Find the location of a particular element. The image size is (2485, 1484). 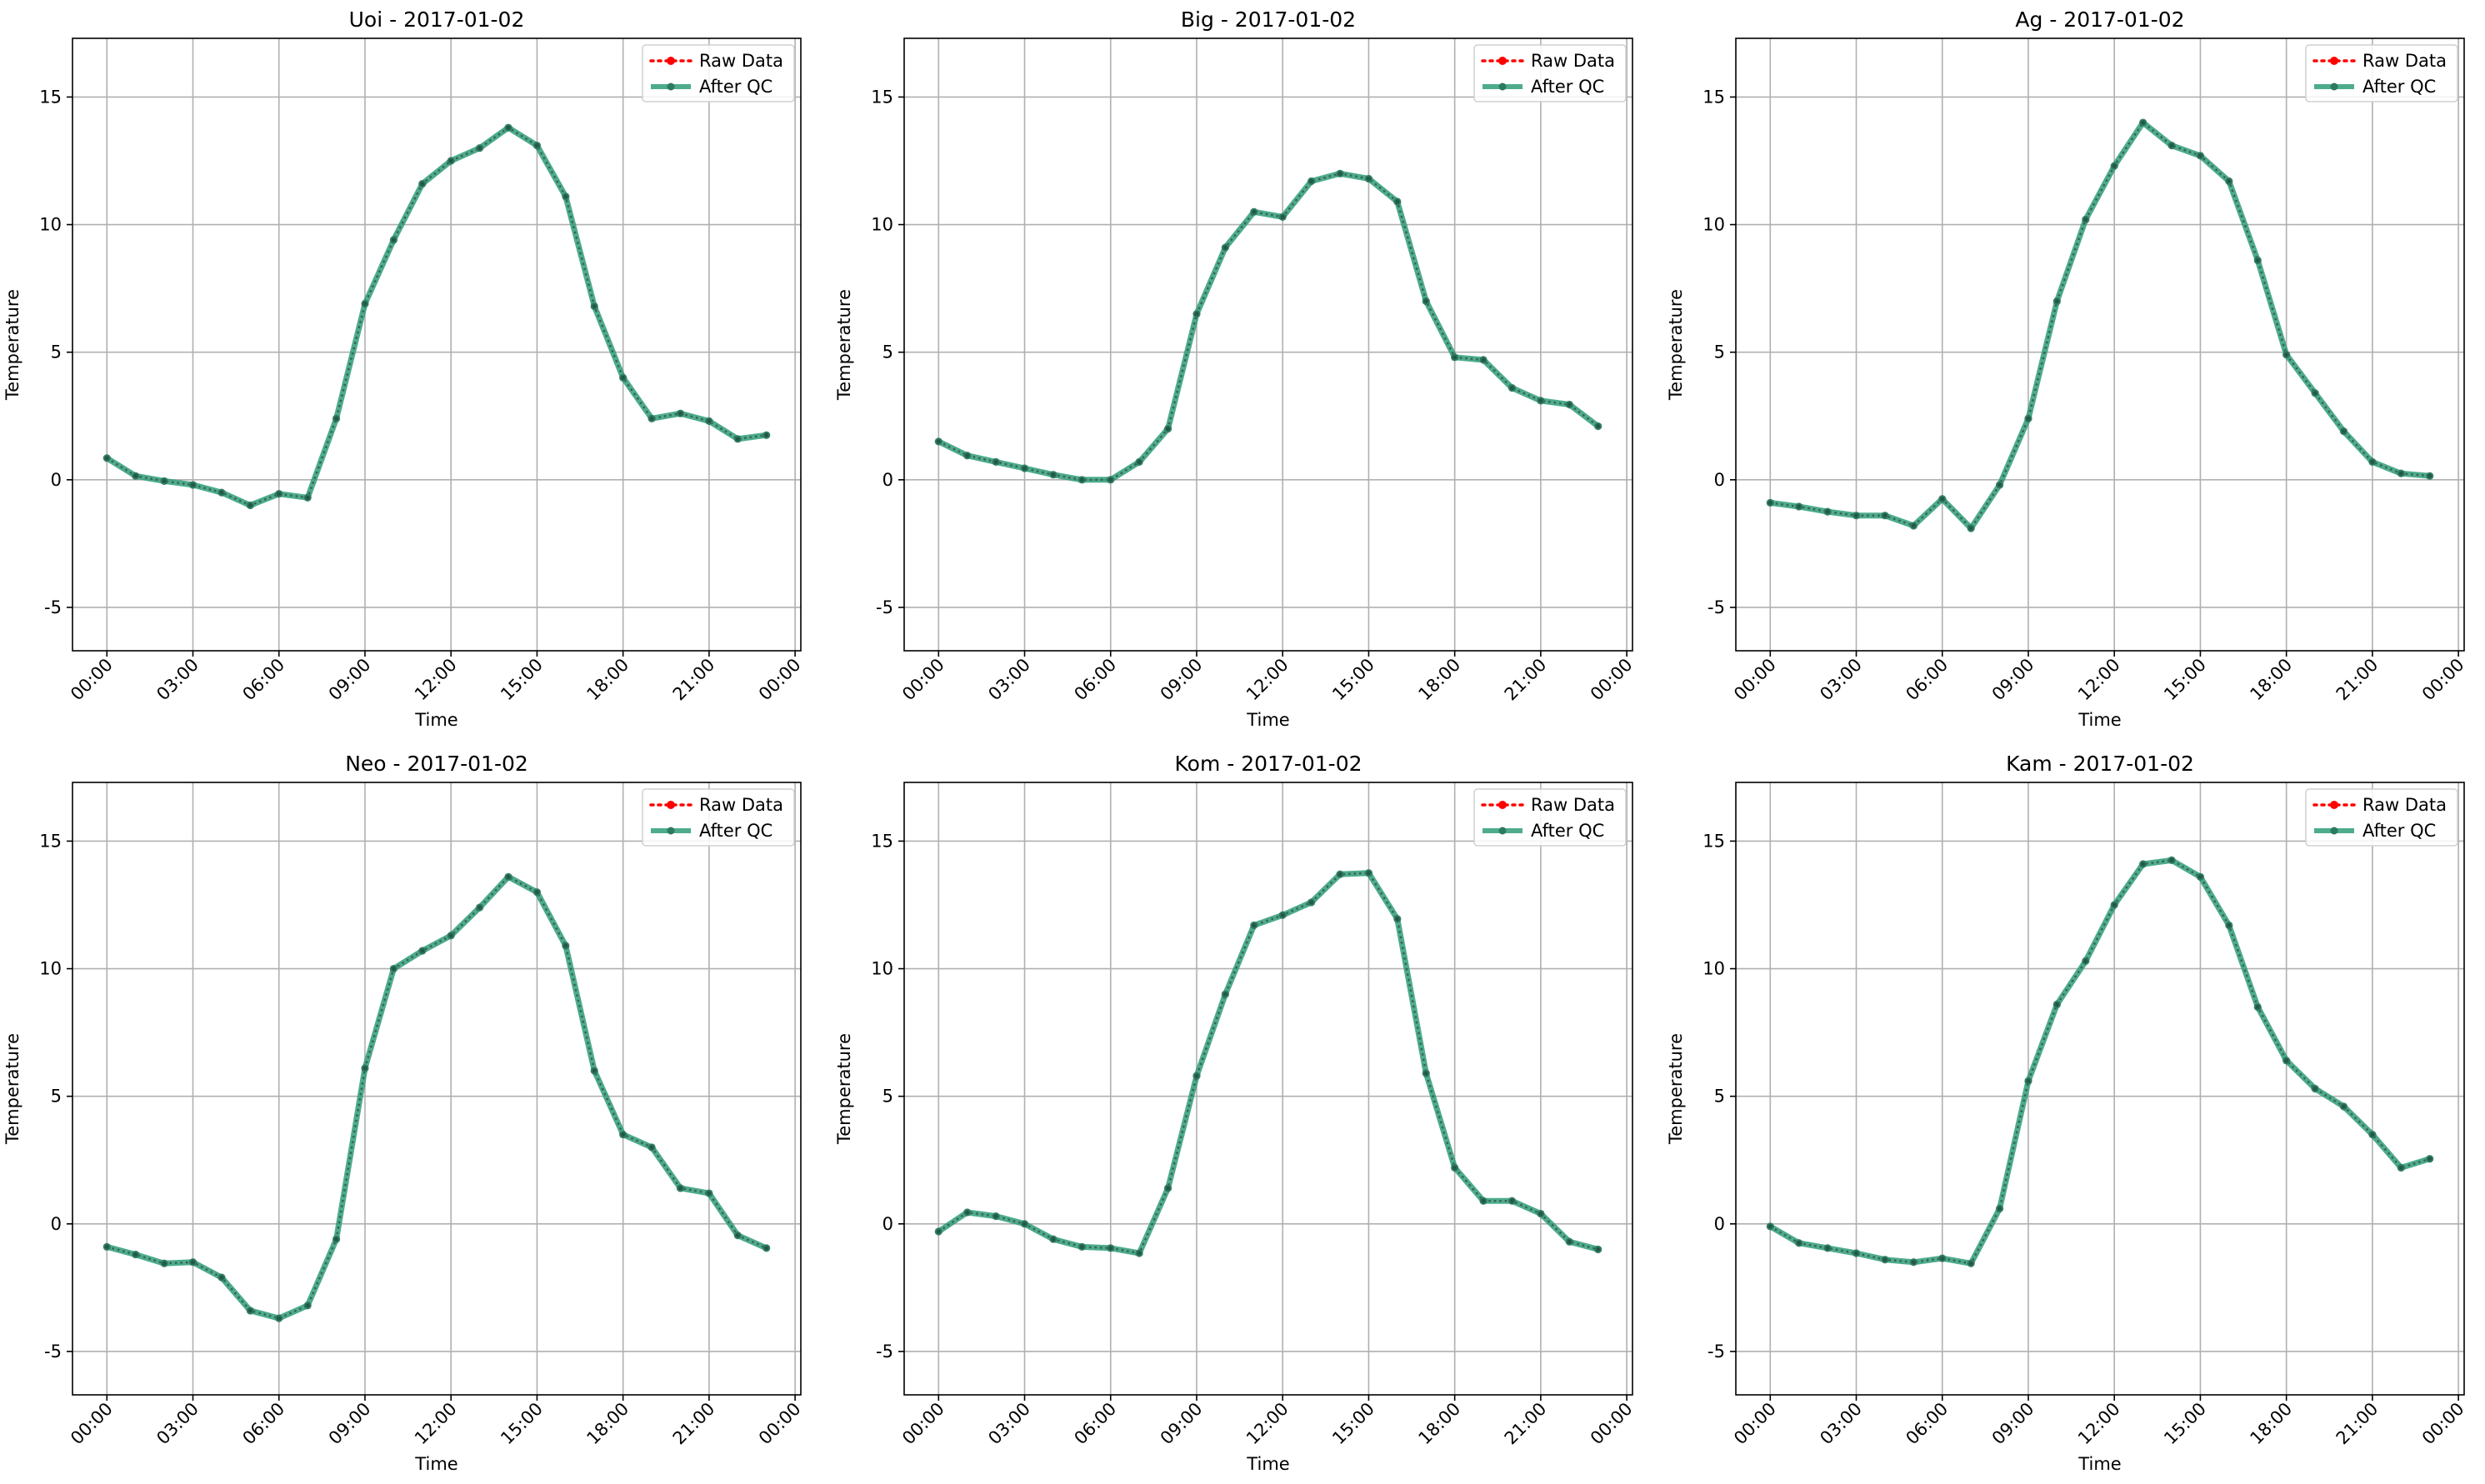

legend-label-raw-data: Raw Data is located at coordinates (741, 805).